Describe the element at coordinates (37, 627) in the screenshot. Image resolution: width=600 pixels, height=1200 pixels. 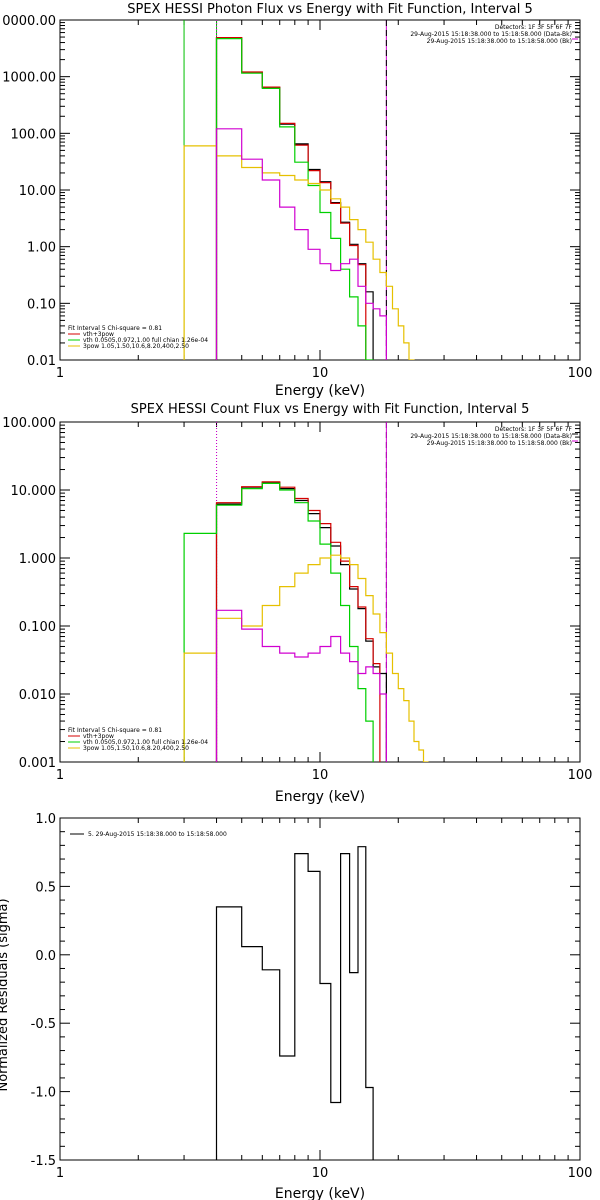
I see `chart1-ytick-label: 0.100` at that location.